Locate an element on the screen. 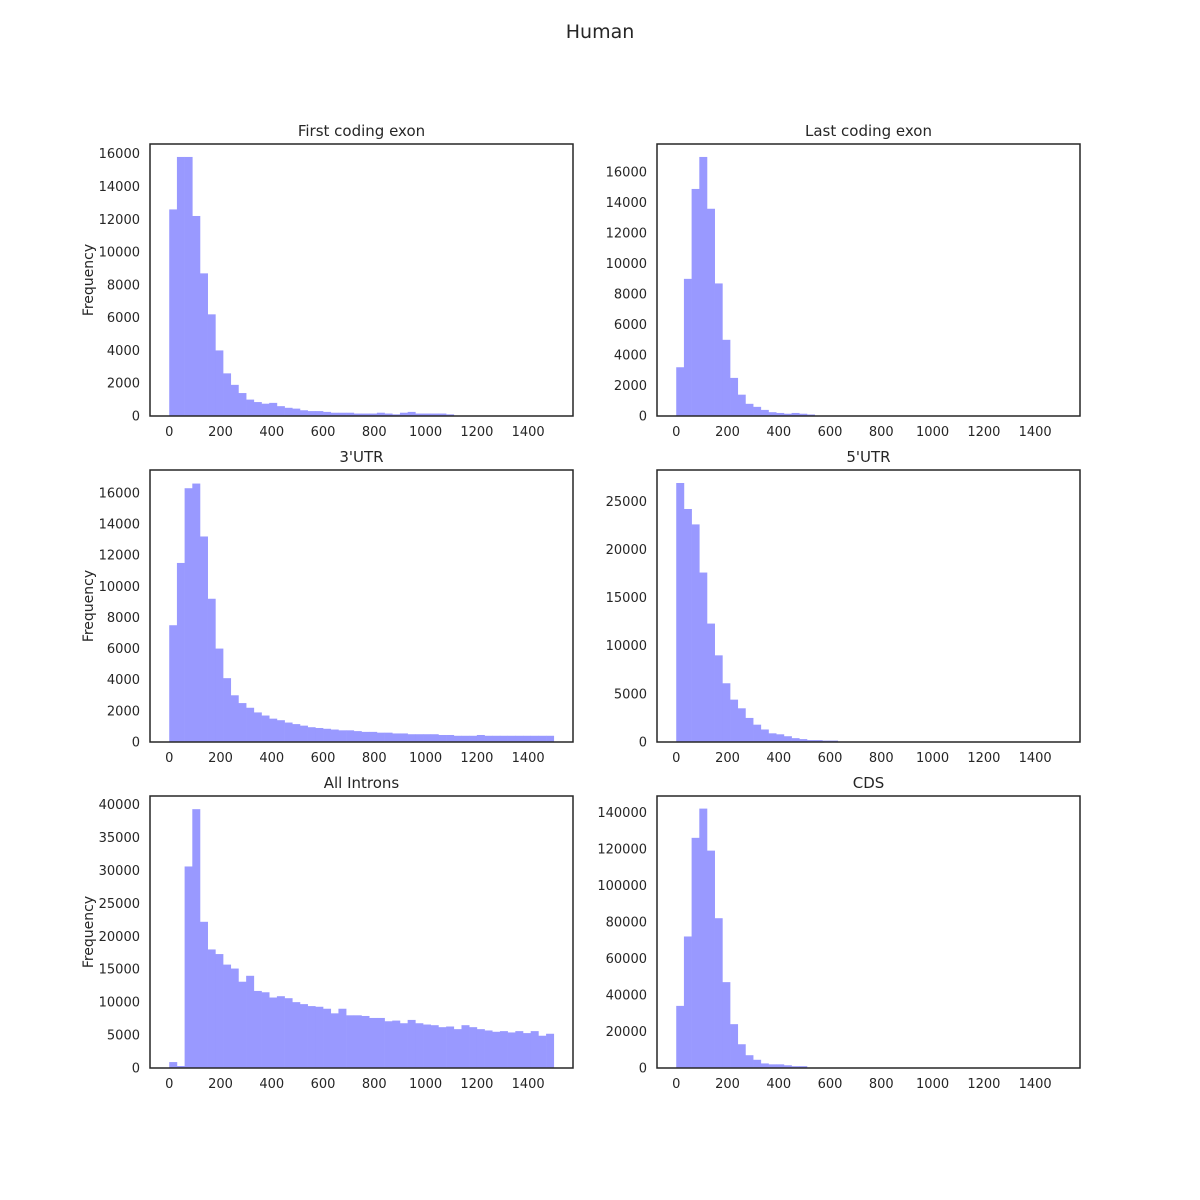  y-tick-label: 40000 is located at coordinates (626, 995).